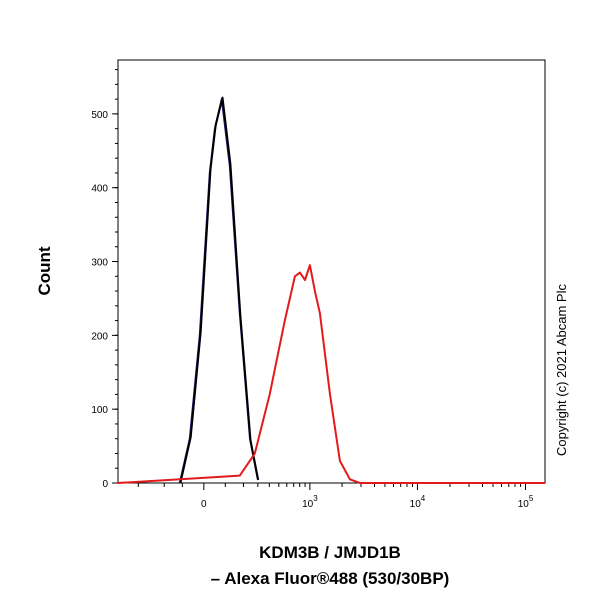 The image size is (600, 605). I want to click on histogram-line, so click(219, 290).